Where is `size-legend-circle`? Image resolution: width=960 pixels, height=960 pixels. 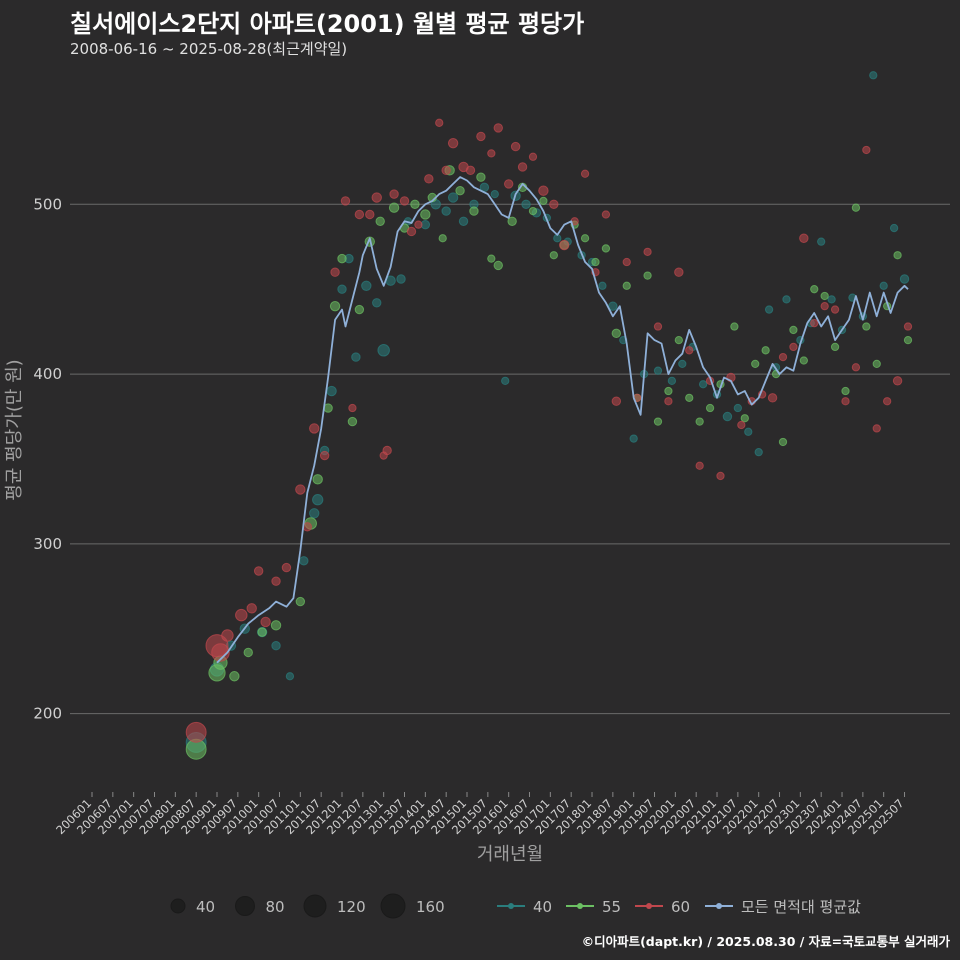 size-legend-circle is located at coordinates (393, 906).